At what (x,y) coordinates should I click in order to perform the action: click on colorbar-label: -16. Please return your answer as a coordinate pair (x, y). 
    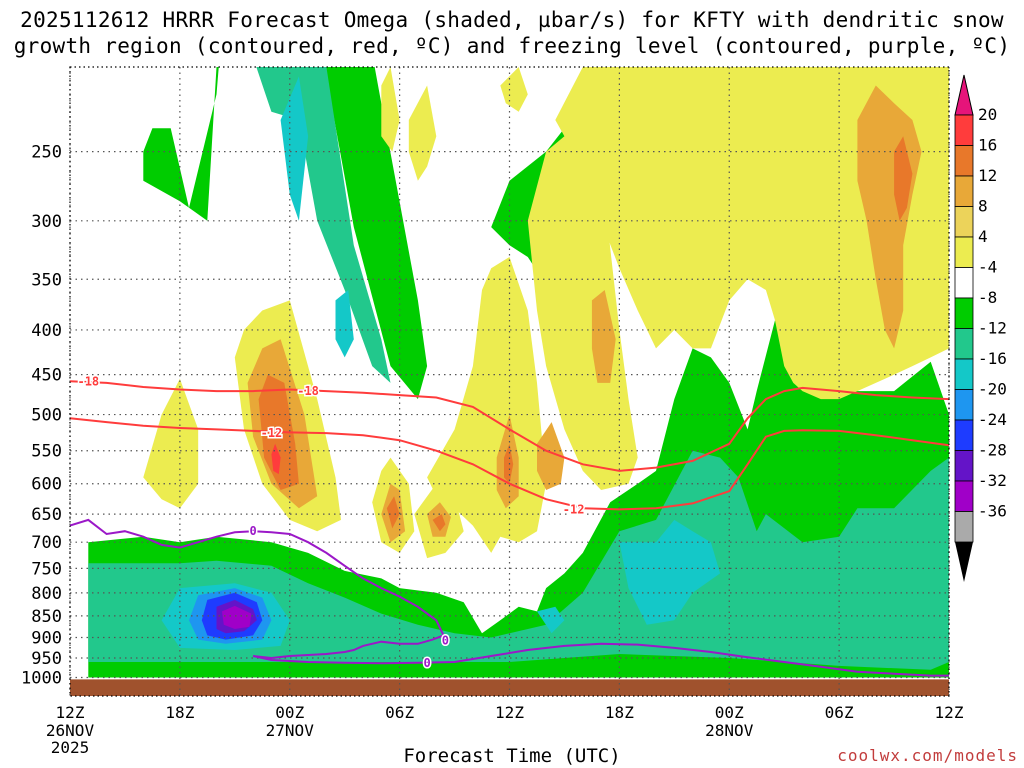
    Looking at the image, I should click on (992, 358).